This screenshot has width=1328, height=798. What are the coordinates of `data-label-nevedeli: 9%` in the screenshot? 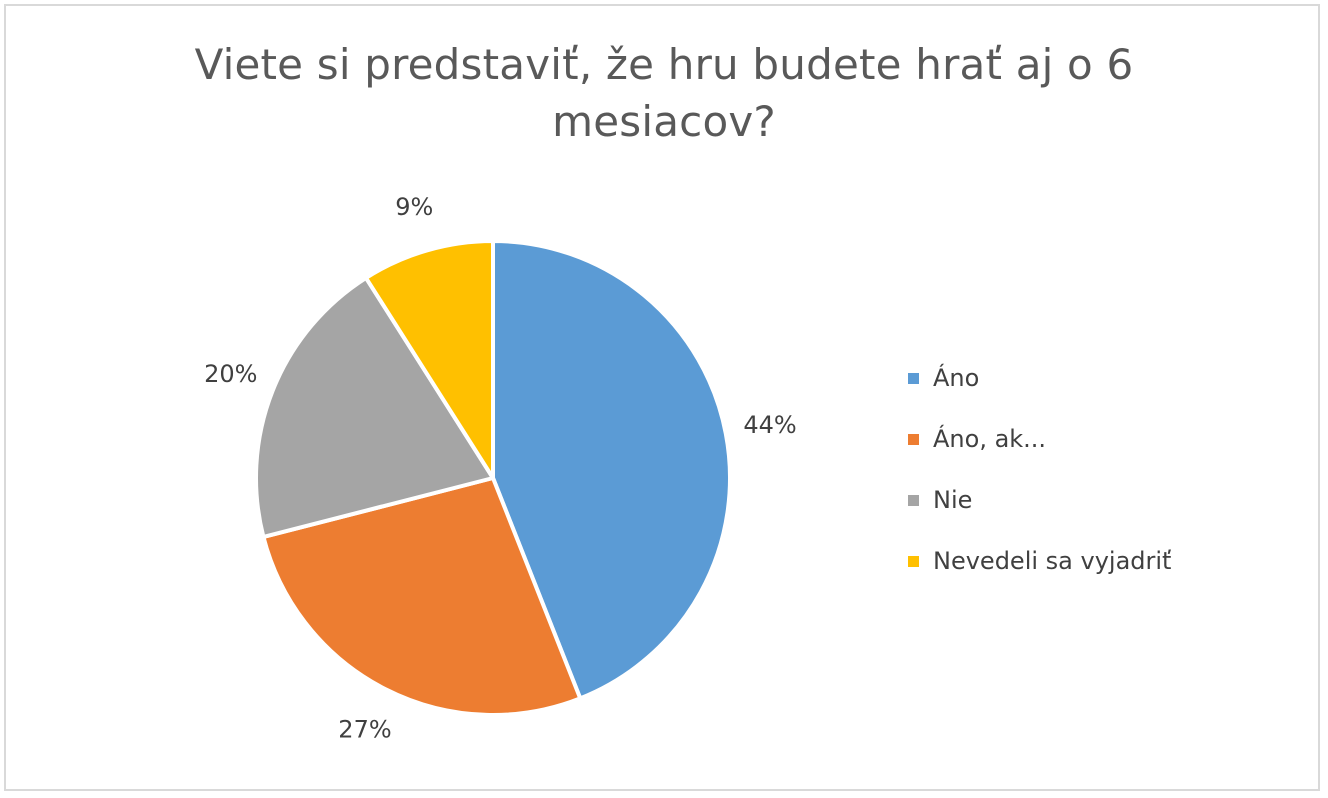 It's located at (414, 207).